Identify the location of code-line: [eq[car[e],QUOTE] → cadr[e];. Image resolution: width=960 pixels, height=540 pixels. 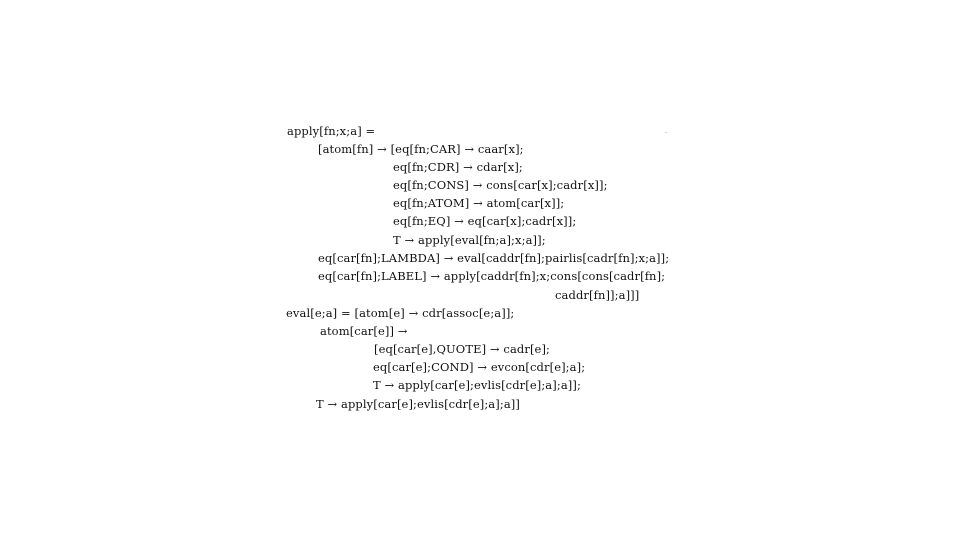
(462, 349).